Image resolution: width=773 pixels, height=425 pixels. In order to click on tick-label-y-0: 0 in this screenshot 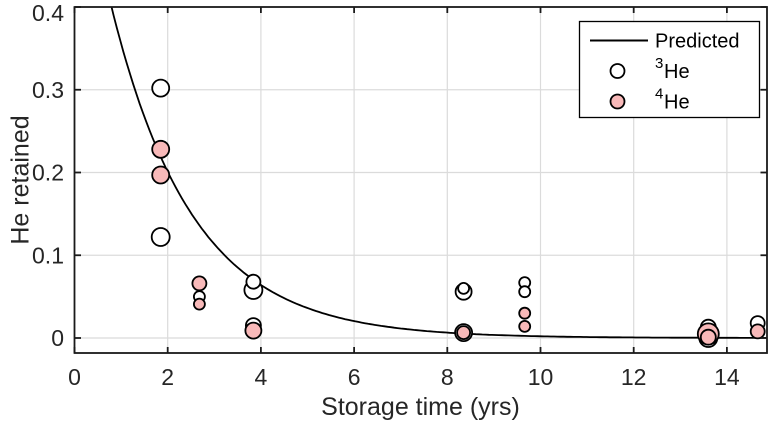, I will do `click(57, 338)`.